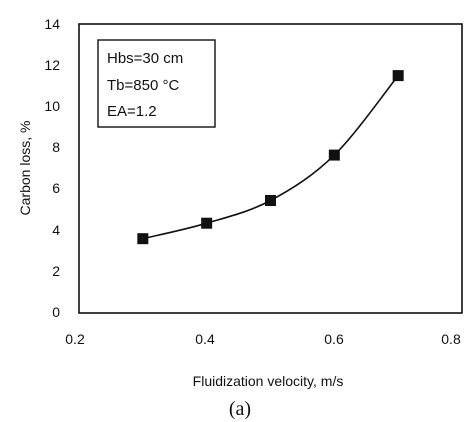  I want to click on y-tick-label-2: 2, so click(56, 271).